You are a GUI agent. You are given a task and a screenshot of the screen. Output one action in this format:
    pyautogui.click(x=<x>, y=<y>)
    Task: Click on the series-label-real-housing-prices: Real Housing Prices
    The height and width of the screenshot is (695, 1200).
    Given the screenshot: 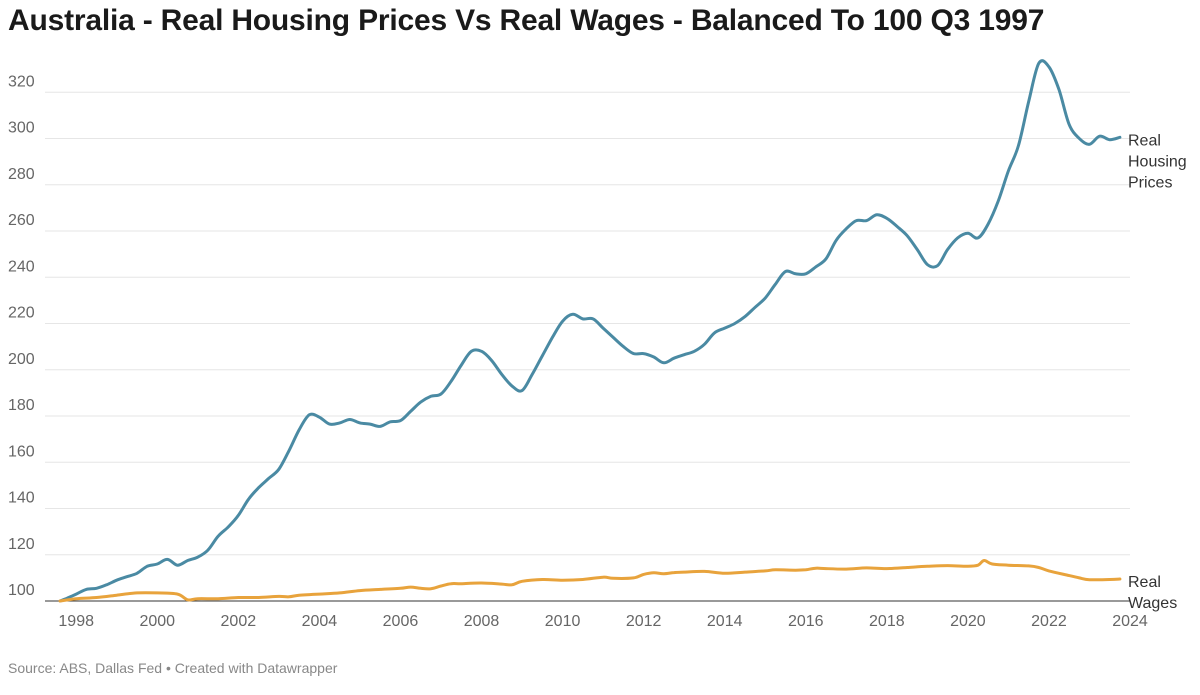 What is the action you would take?
    pyautogui.click(x=1157, y=161)
    